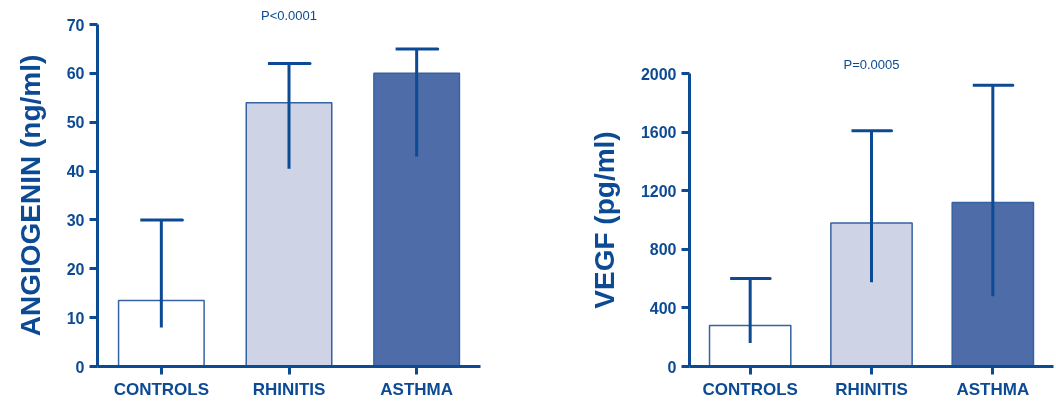 This screenshot has height=401, width=1056. What do you see at coordinates (30, 195) in the screenshot?
I see `y-axis-title: ANGIOGENIN (ng/ml)` at bounding box center [30, 195].